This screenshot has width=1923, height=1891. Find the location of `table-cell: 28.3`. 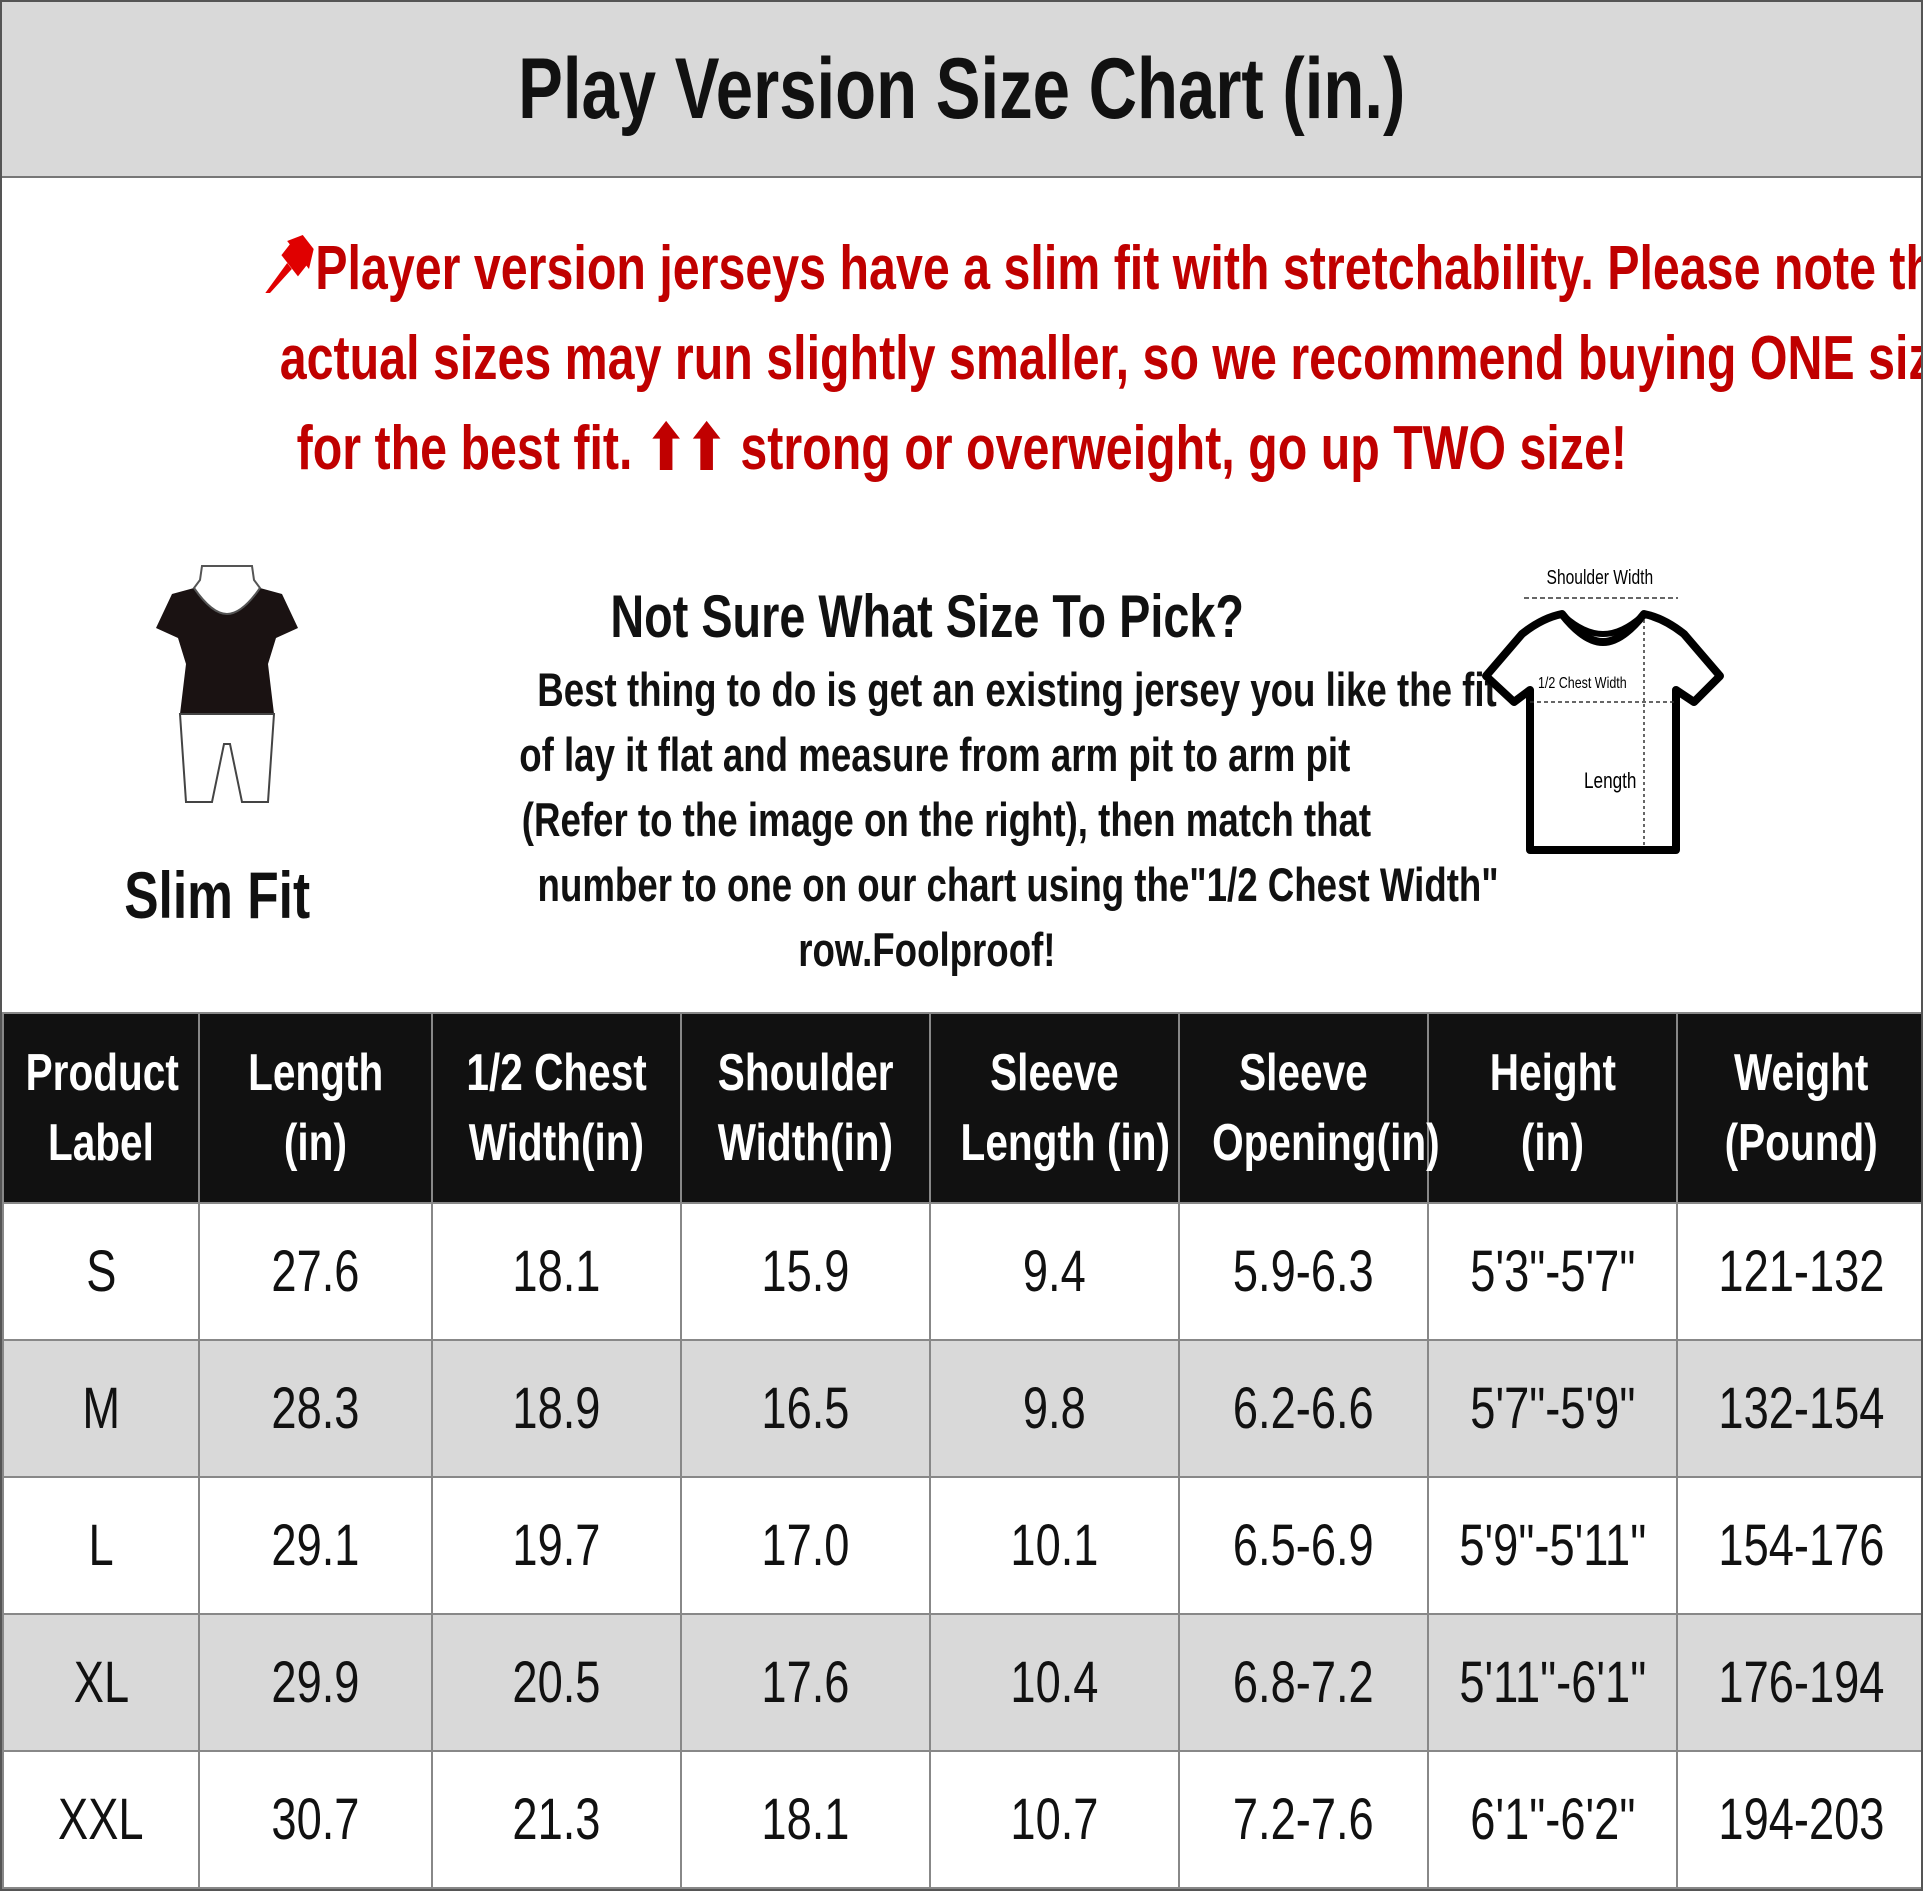

table-cell: 28.3 is located at coordinates (315, 1408).